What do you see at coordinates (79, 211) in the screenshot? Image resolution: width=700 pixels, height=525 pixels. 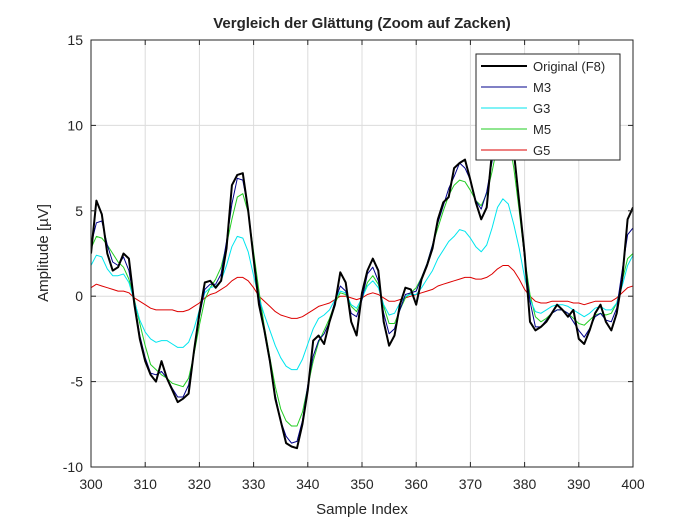 I see `y-tick-label: 5` at bounding box center [79, 211].